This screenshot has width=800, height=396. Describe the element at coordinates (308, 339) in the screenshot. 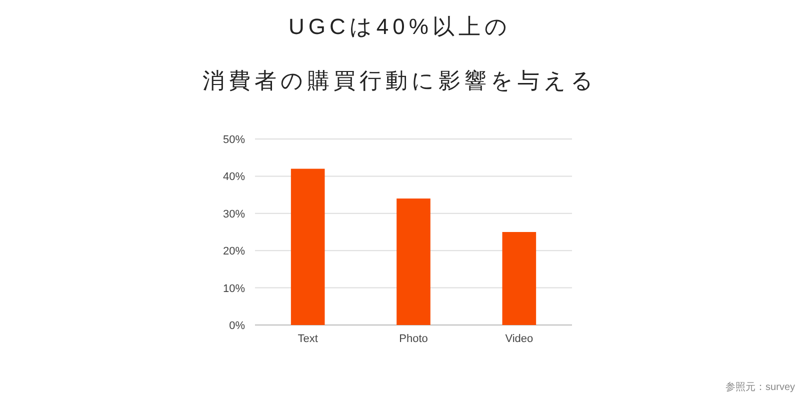

I see `x-tick-label: Text` at that location.